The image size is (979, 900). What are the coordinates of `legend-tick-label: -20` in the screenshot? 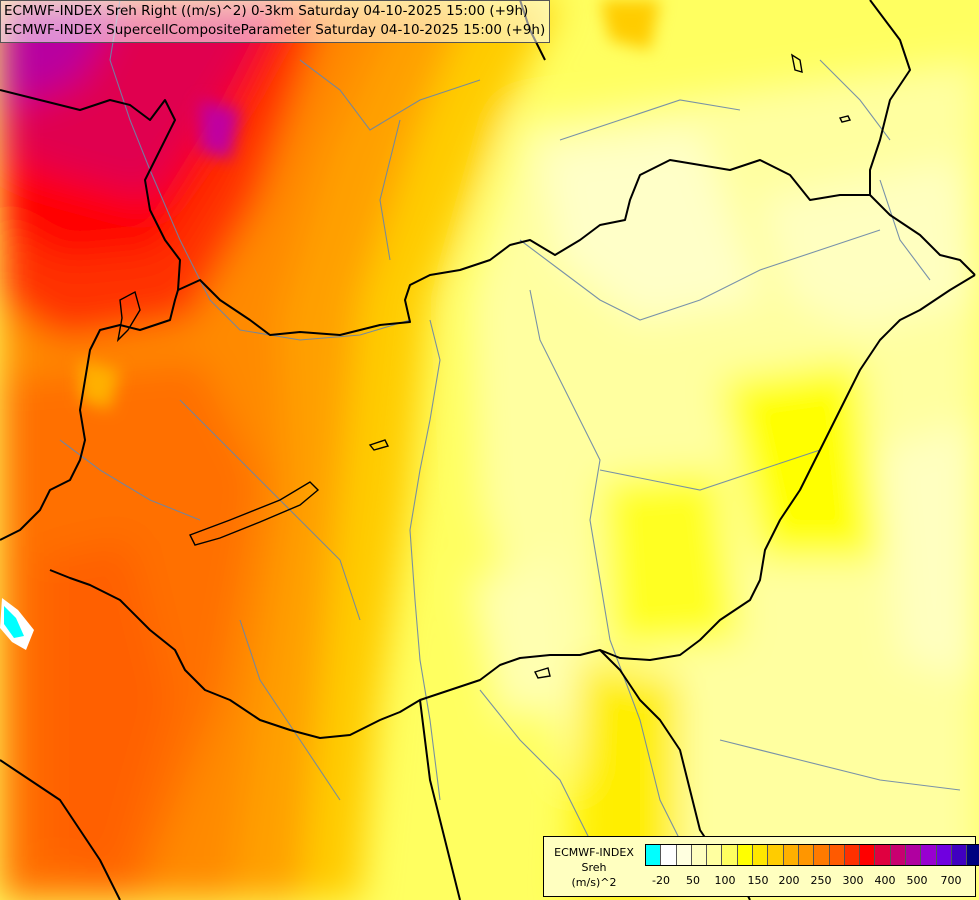 It's located at (661, 880).